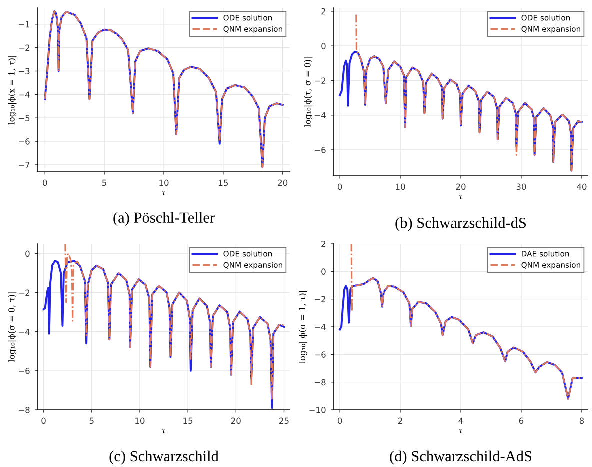 This screenshot has height=467, width=592. Describe the element at coordinates (284, 421) in the screenshot. I see `x-tick-label: 25` at that location.